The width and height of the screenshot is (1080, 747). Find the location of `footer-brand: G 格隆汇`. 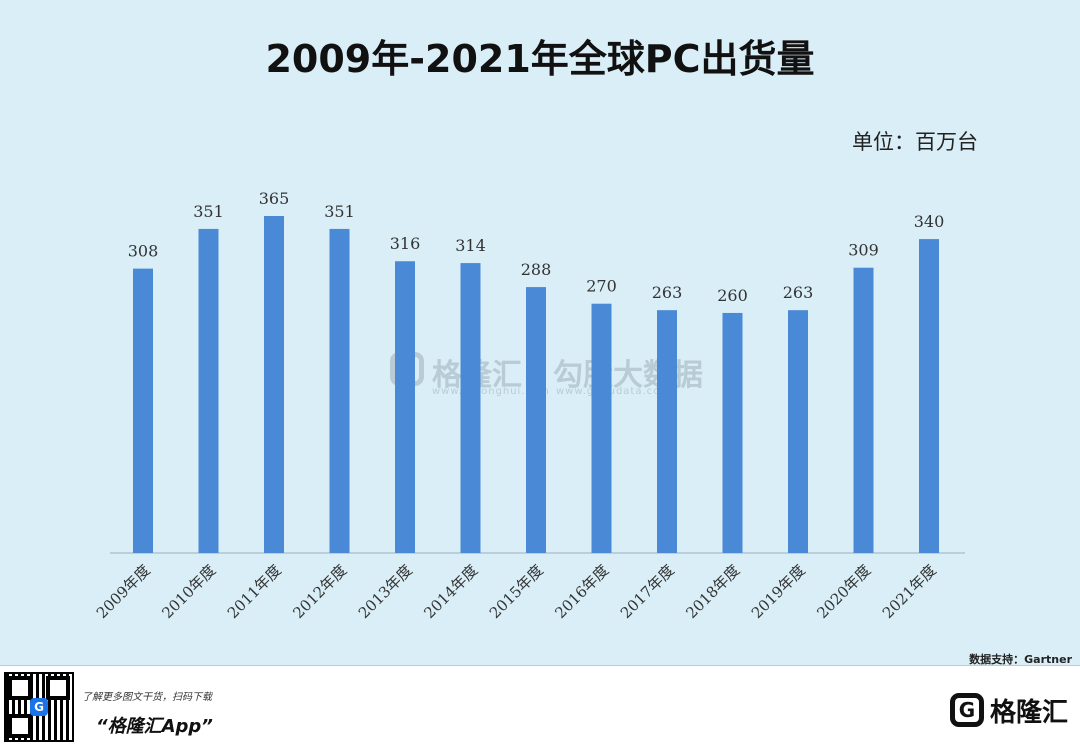

footer-brand: G 格隆汇 is located at coordinates (1008, 710).